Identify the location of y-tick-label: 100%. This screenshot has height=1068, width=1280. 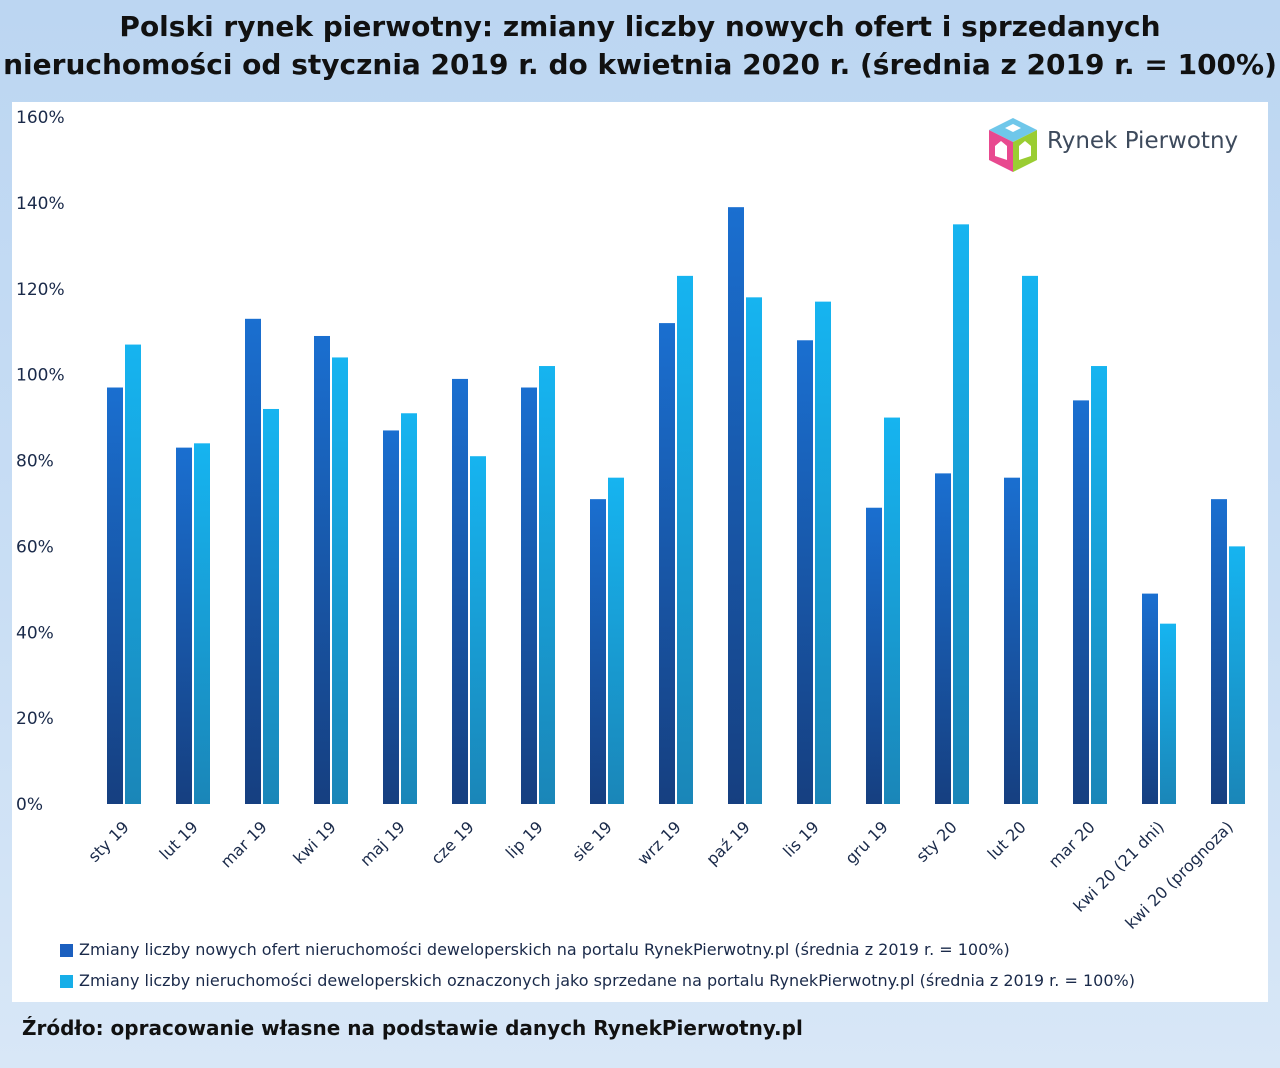
(40, 376).